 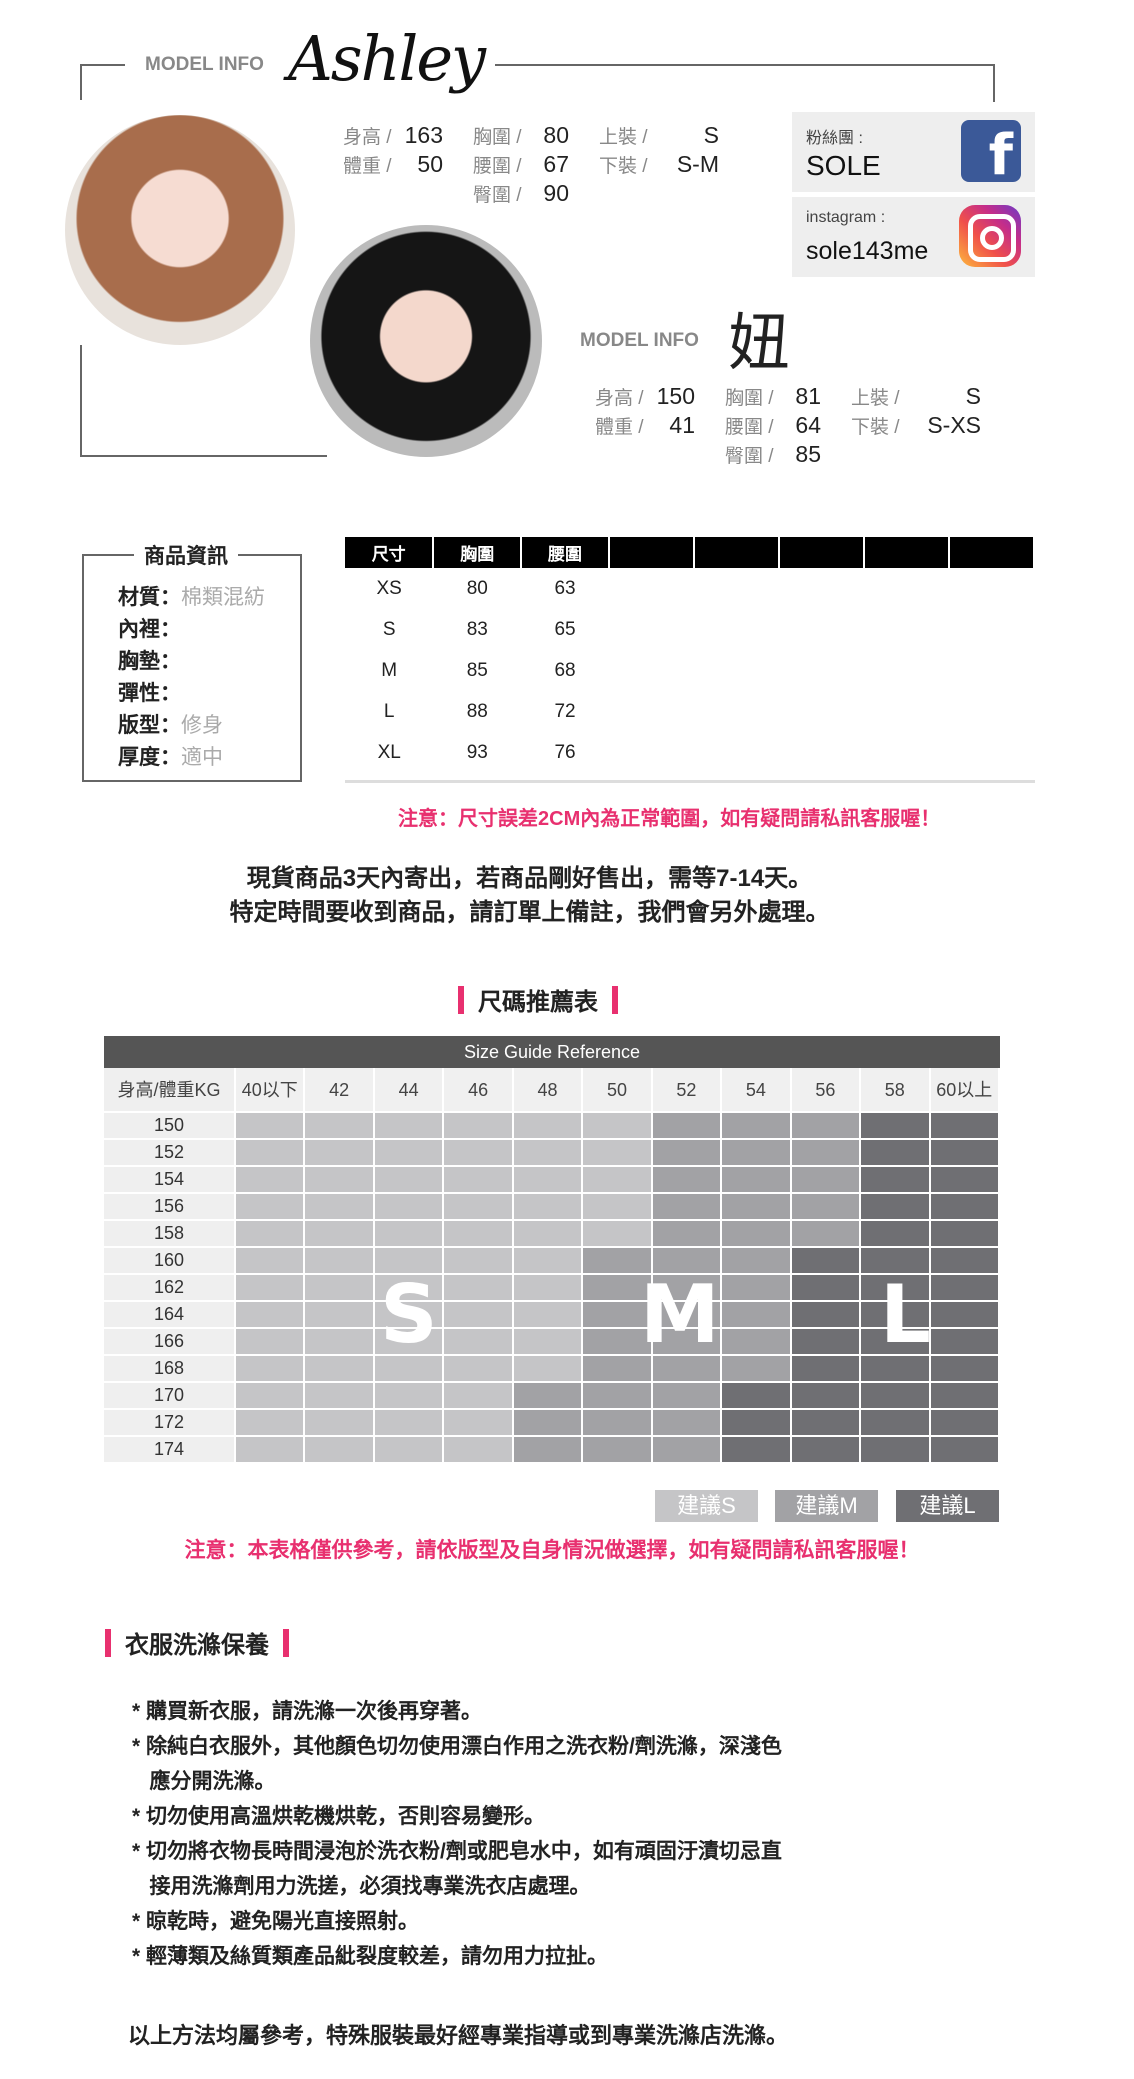 What do you see at coordinates (390, 552) in the screenshot?
I see `size-table-header: 尺寸` at bounding box center [390, 552].